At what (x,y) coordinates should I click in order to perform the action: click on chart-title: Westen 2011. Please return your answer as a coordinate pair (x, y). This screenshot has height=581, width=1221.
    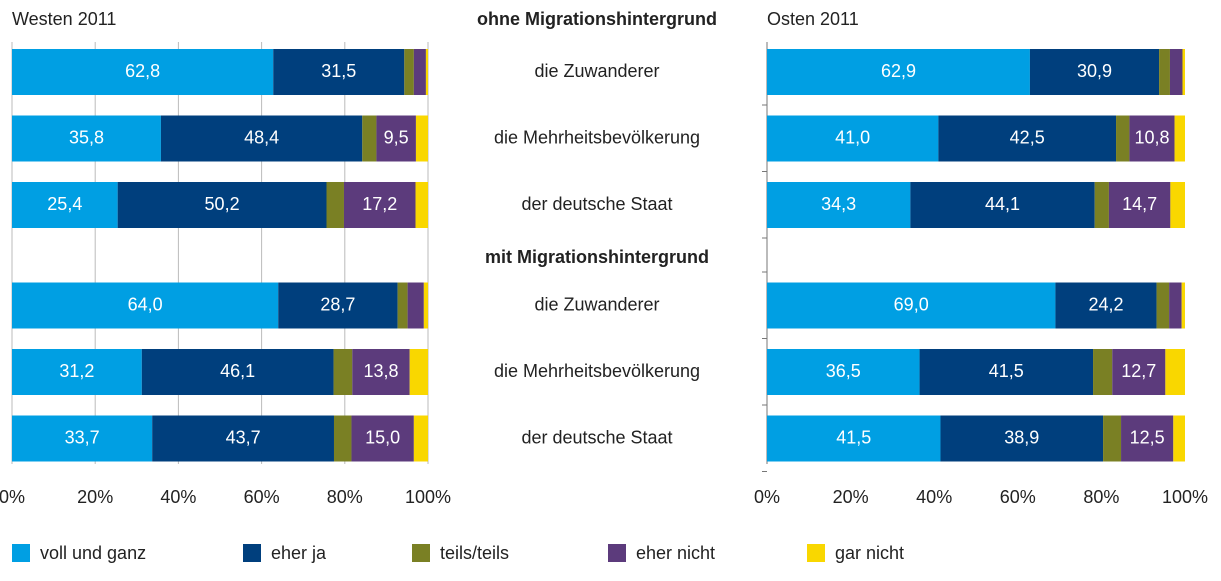
    Looking at the image, I should click on (64, 19).